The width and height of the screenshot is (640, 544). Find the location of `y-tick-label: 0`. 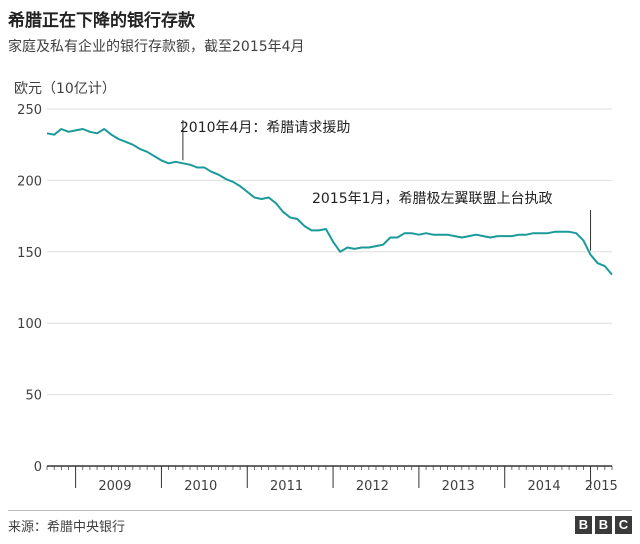

y-tick-label: 0 is located at coordinates (38, 467).